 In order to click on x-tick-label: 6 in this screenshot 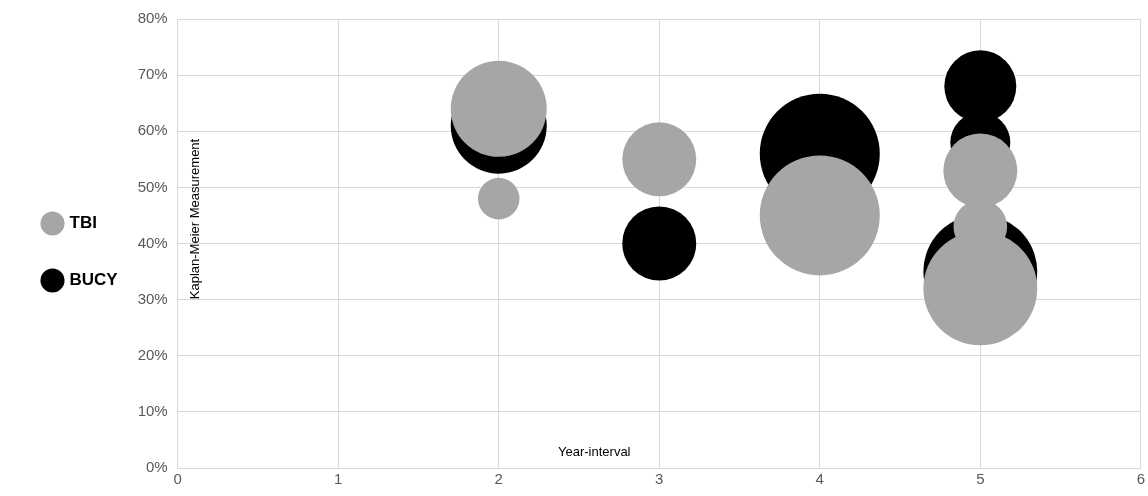, I will do `click(1140, 479)`.